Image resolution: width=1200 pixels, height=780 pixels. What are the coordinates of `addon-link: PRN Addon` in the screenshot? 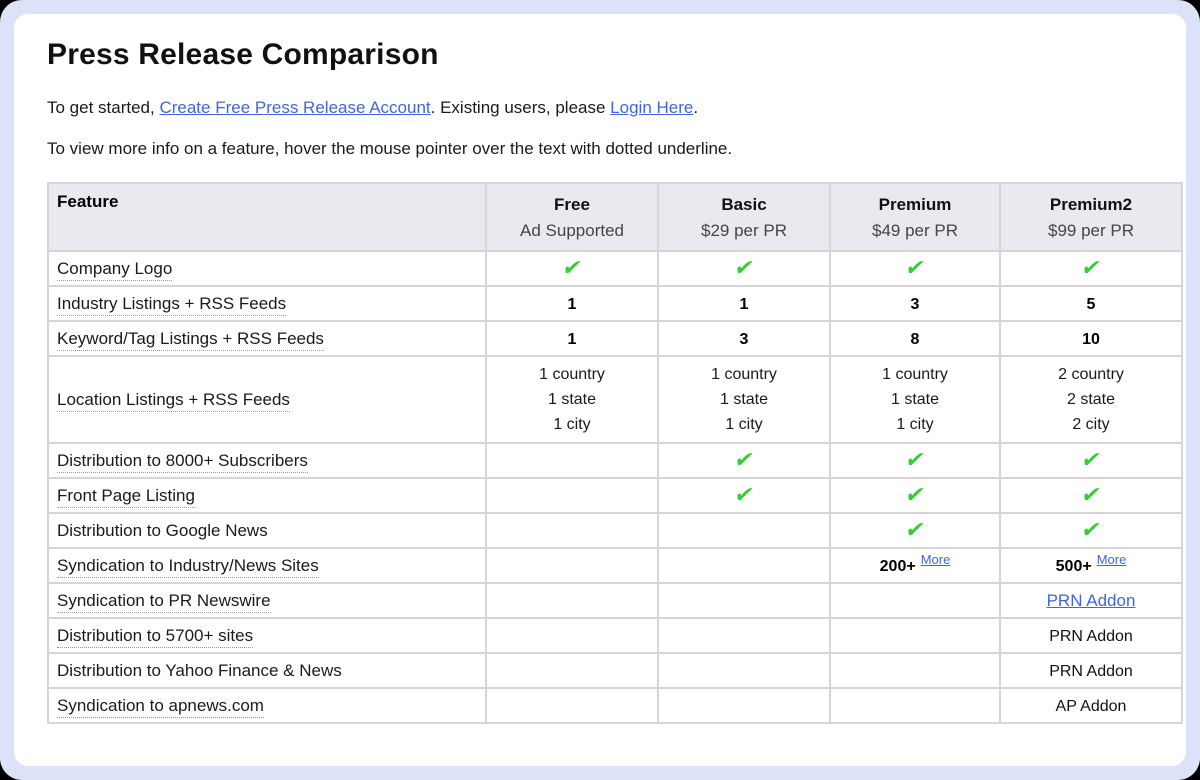 It's located at (1091, 600).